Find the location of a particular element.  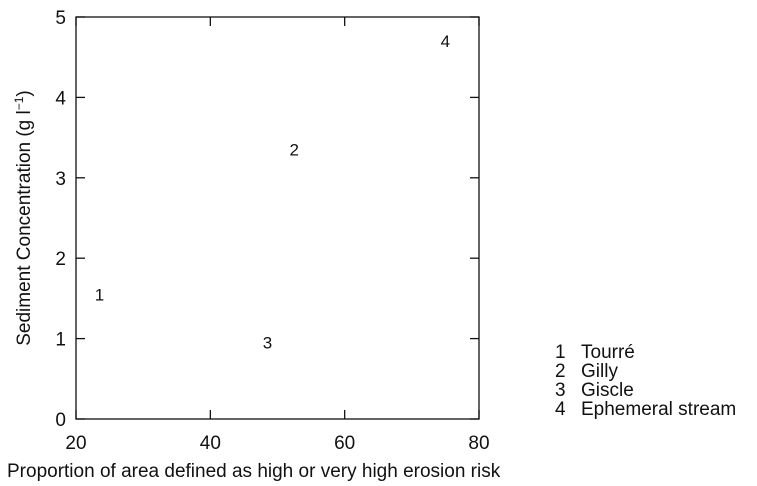

legend-number: 1 is located at coordinates (560, 352).